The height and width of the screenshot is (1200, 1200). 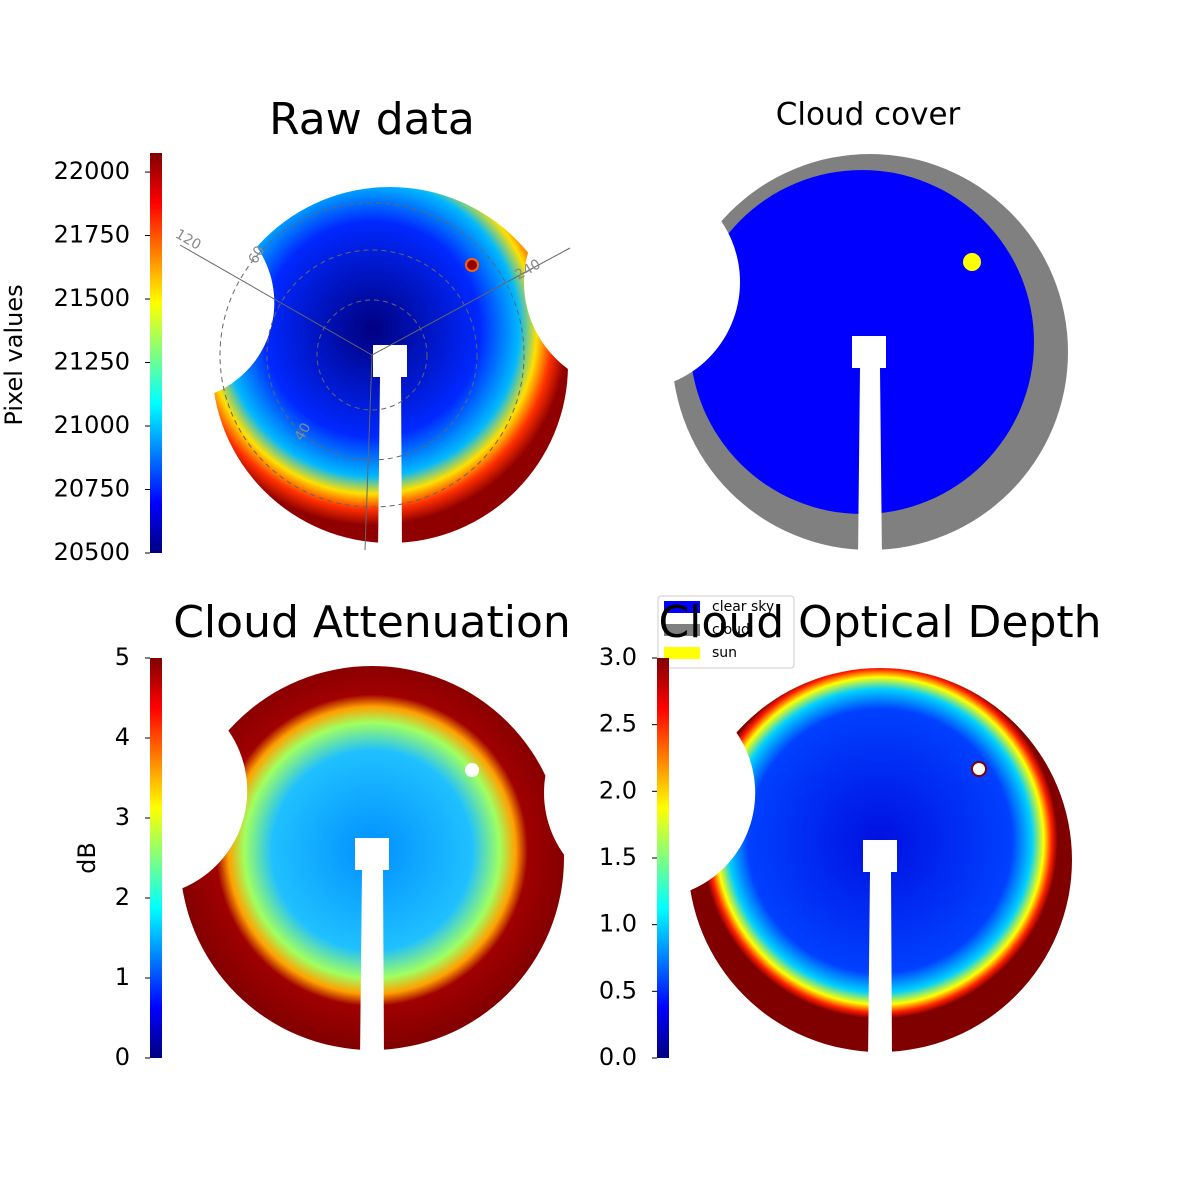 What do you see at coordinates (372, 622) in the screenshot?
I see `panel-title: Cloud Attenuation` at bounding box center [372, 622].